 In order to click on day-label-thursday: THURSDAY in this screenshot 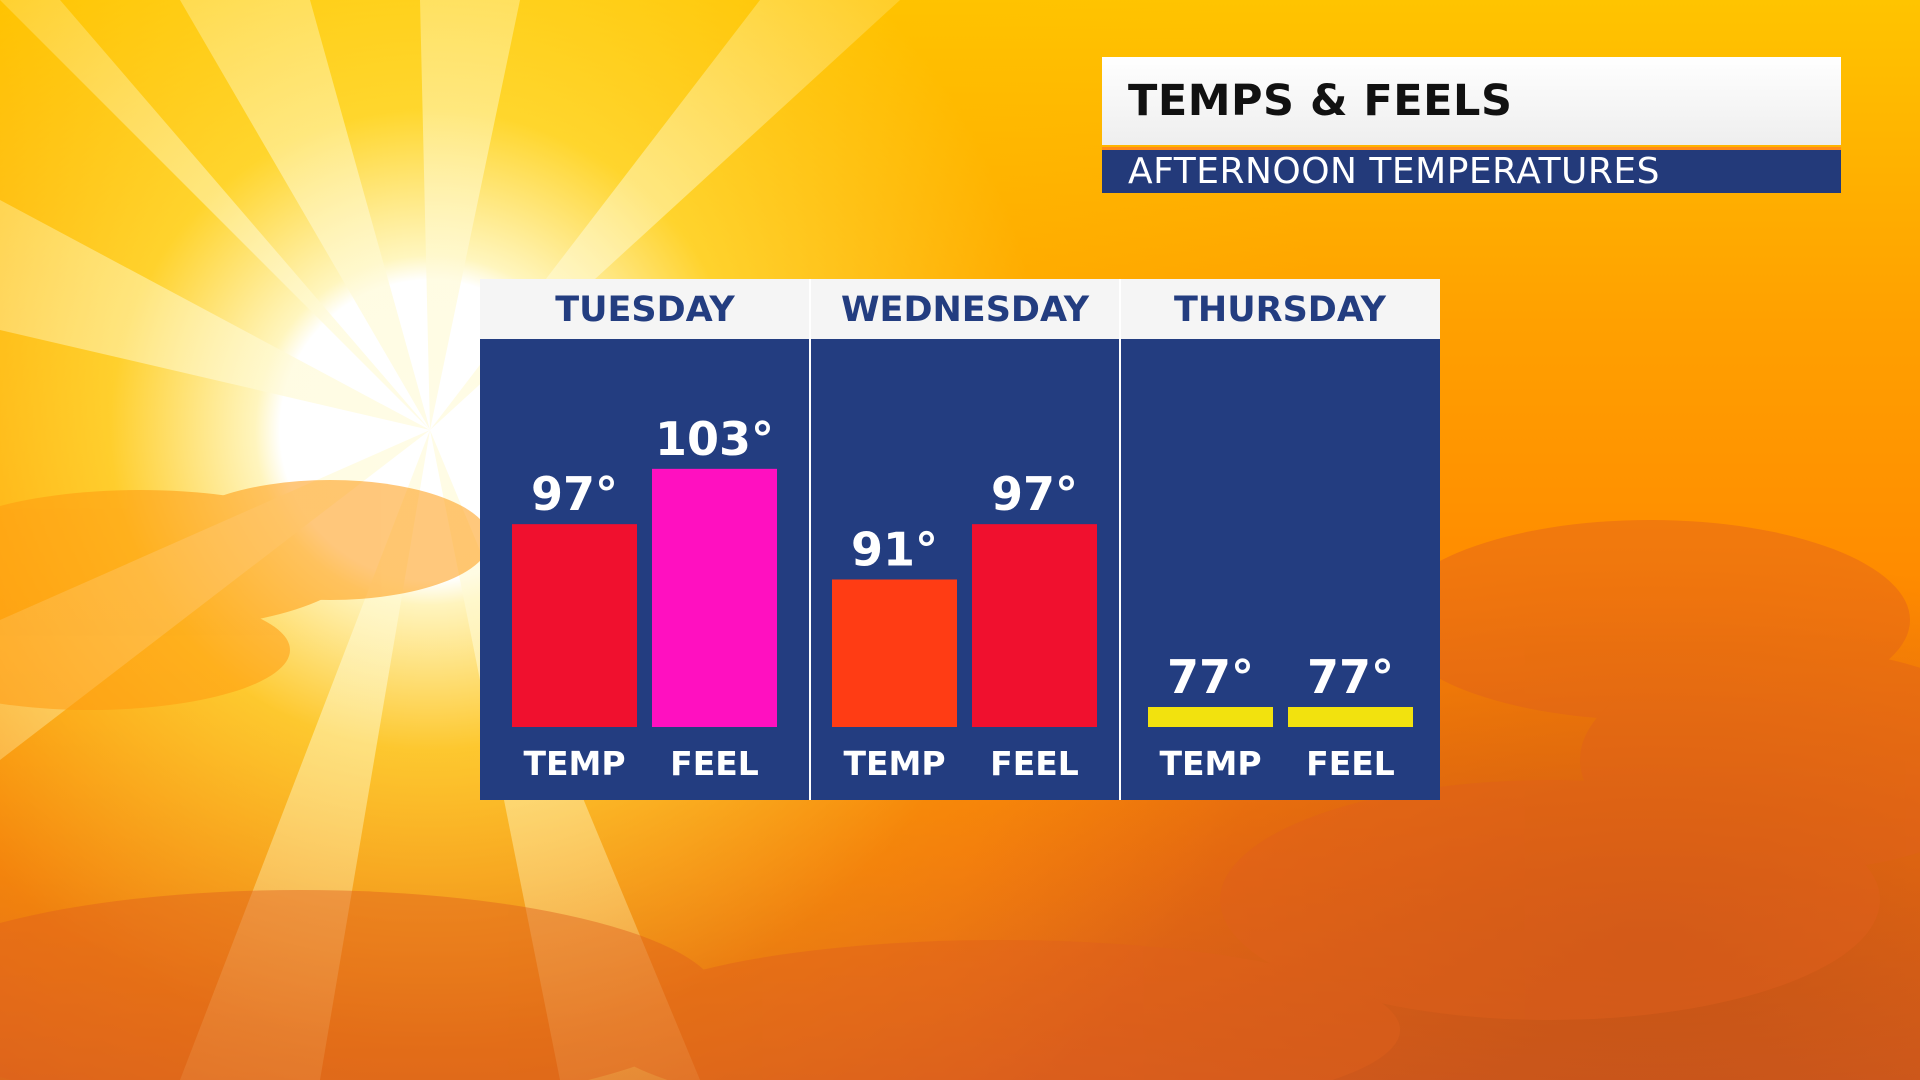, I will do `click(1280, 310)`.